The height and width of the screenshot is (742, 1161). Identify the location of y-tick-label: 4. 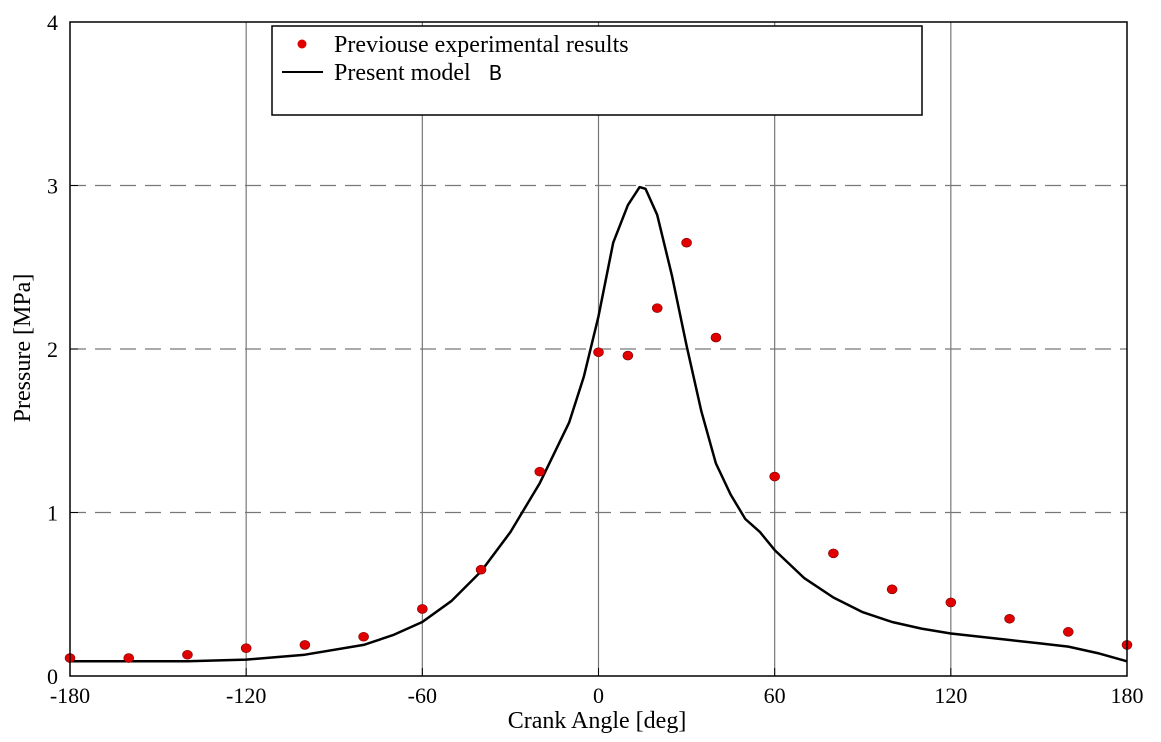
(52, 22).